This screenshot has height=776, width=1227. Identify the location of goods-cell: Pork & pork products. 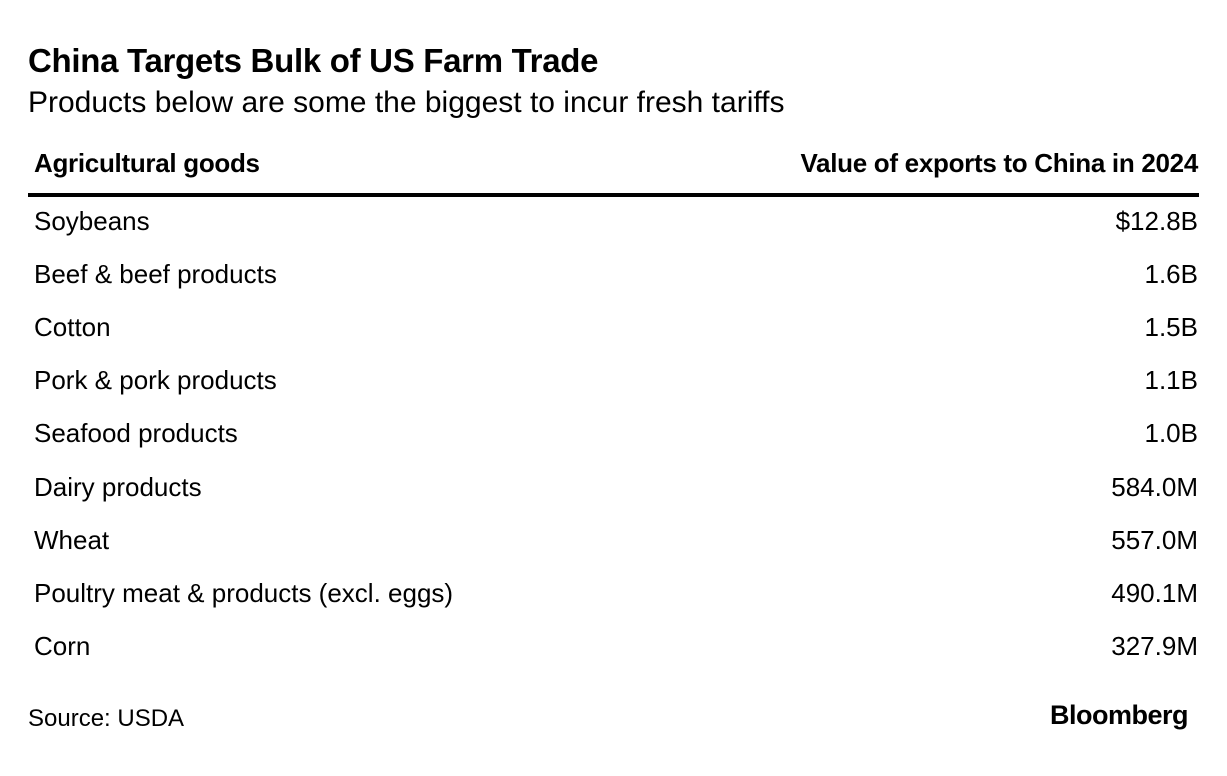
(155, 380).